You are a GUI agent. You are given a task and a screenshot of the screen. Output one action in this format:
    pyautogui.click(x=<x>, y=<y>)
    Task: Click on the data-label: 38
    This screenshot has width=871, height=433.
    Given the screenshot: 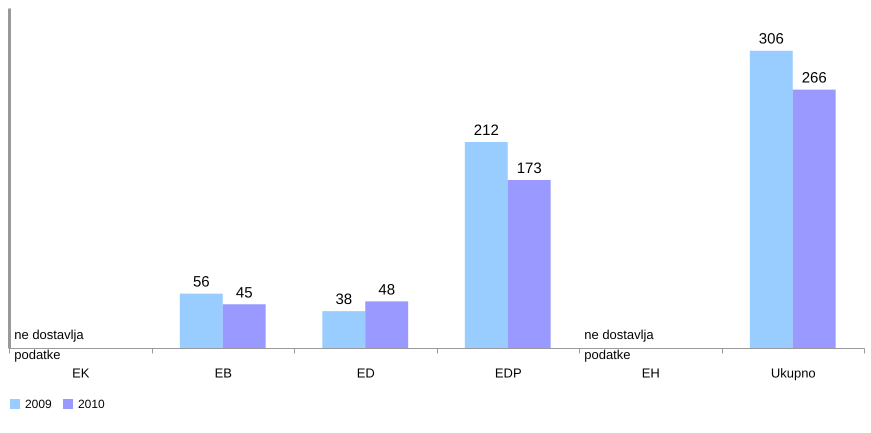 What is the action you would take?
    pyautogui.click(x=343, y=299)
    